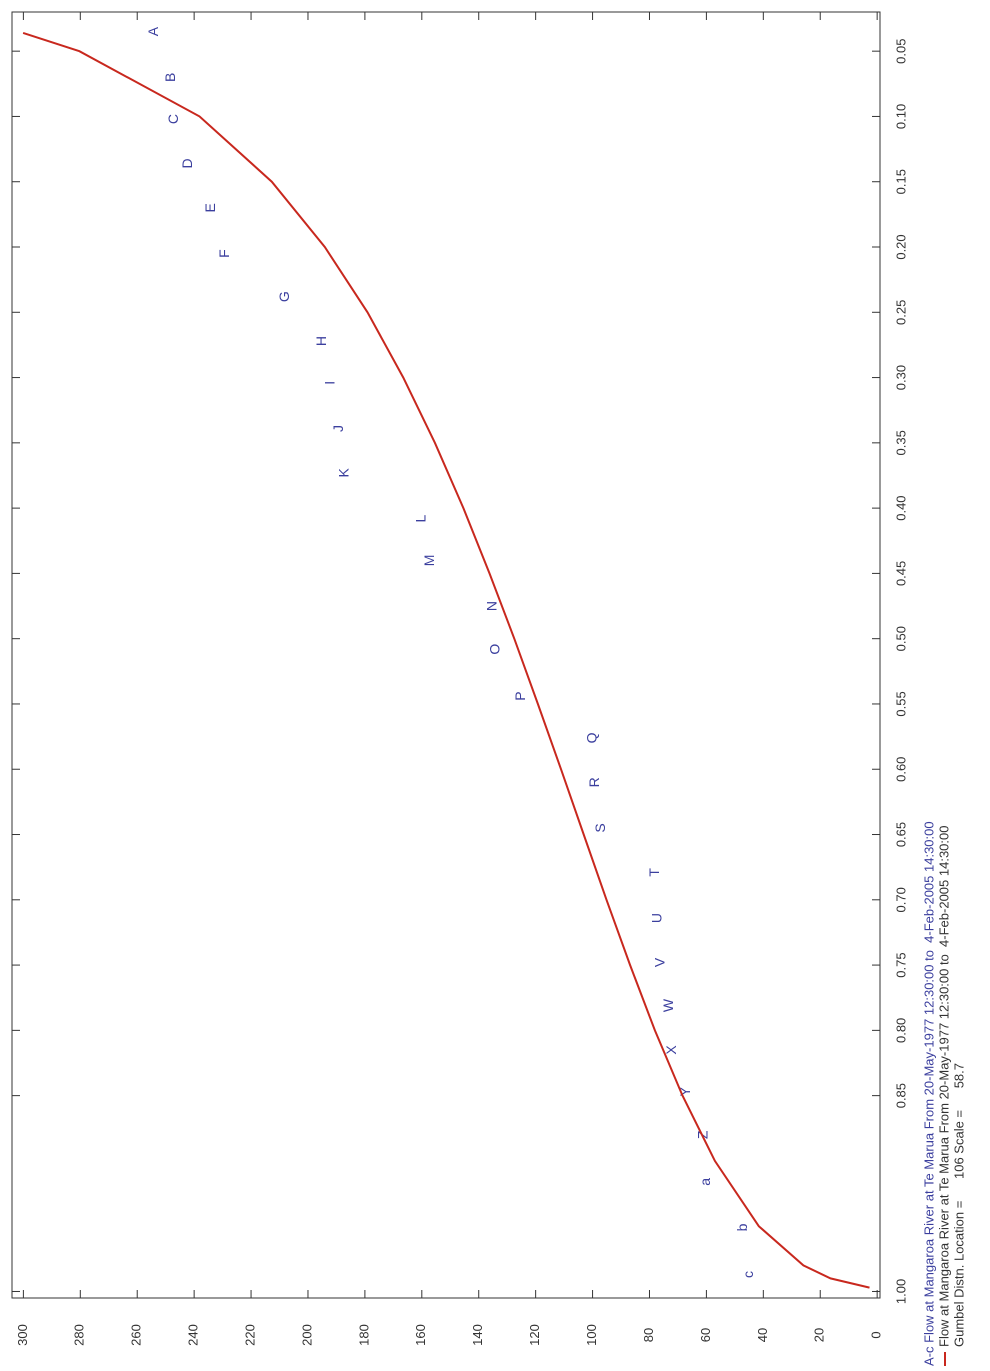  What do you see at coordinates (900, 769) in the screenshot?
I see `x-tick-label: 0.60` at bounding box center [900, 769].